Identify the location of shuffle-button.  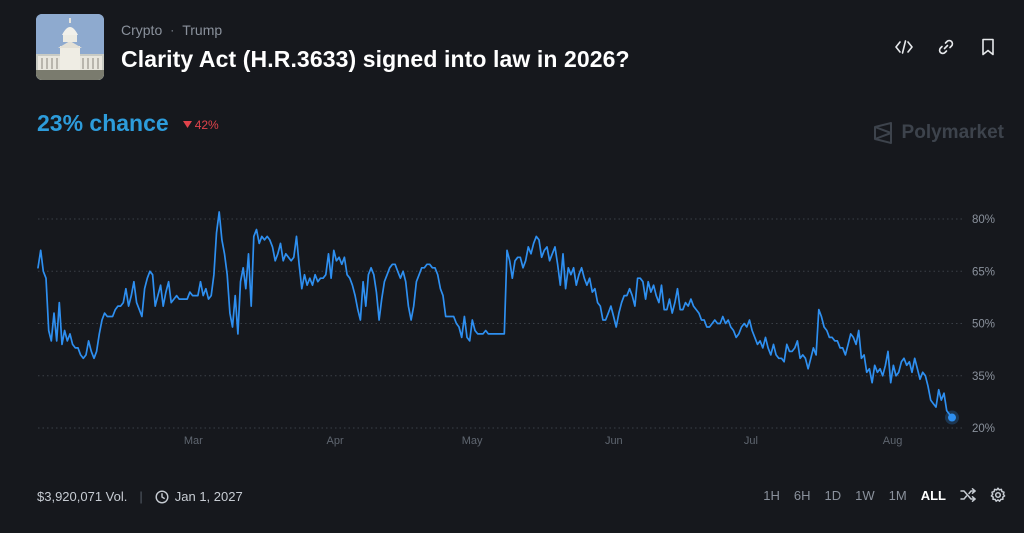
(968, 495).